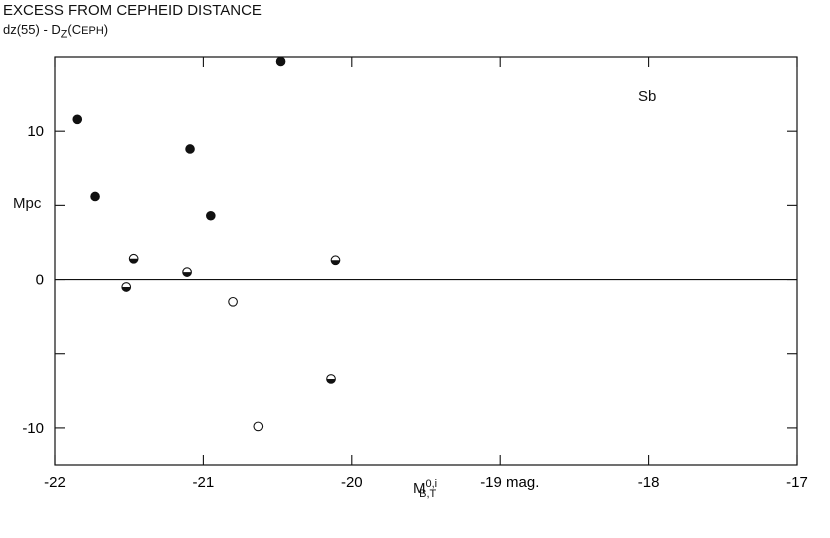 The height and width of the screenshot is (538, 830). Describe the element at coordinates (40, 280) in the screenshot. I see `y-tick-label-2: 0` at that location.